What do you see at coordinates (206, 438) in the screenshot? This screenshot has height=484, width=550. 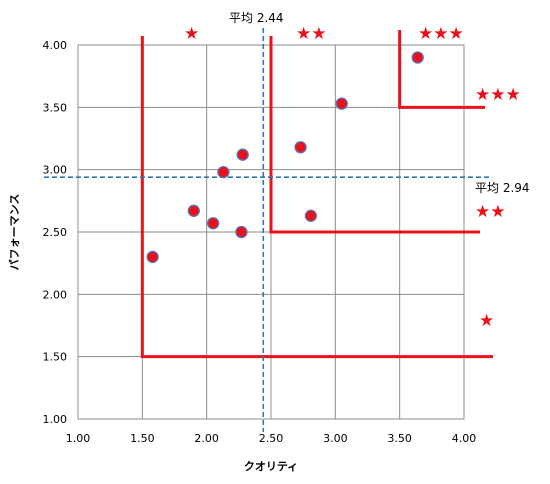 I see `x-tick-label: 2.00` at bounding box center [206, 438].